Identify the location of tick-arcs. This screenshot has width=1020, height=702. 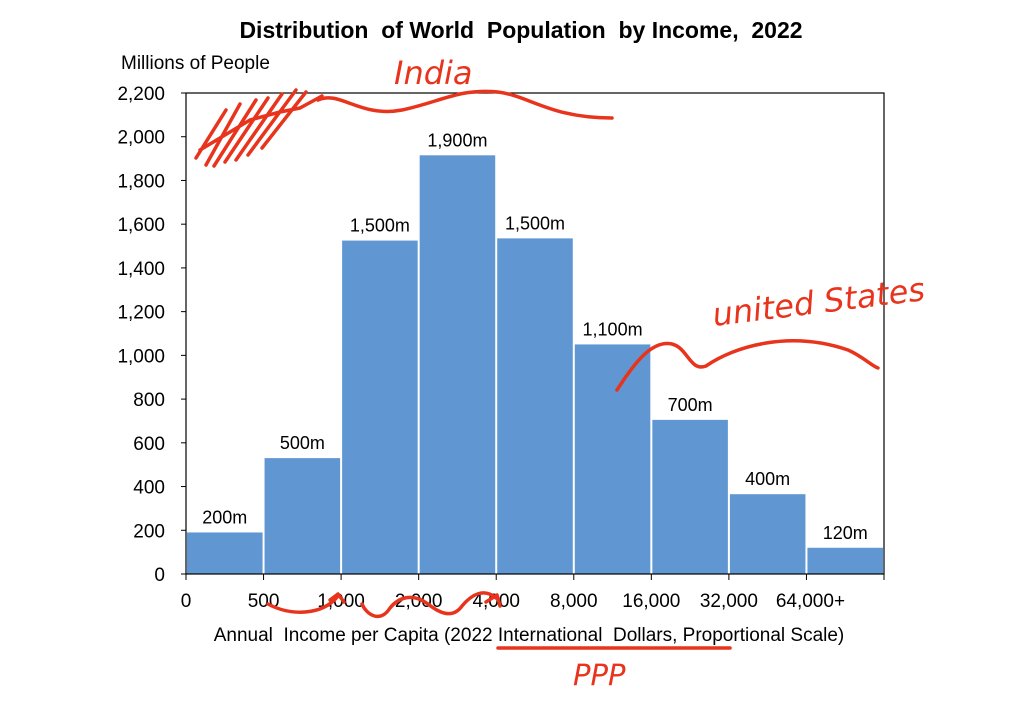
(384, 605).